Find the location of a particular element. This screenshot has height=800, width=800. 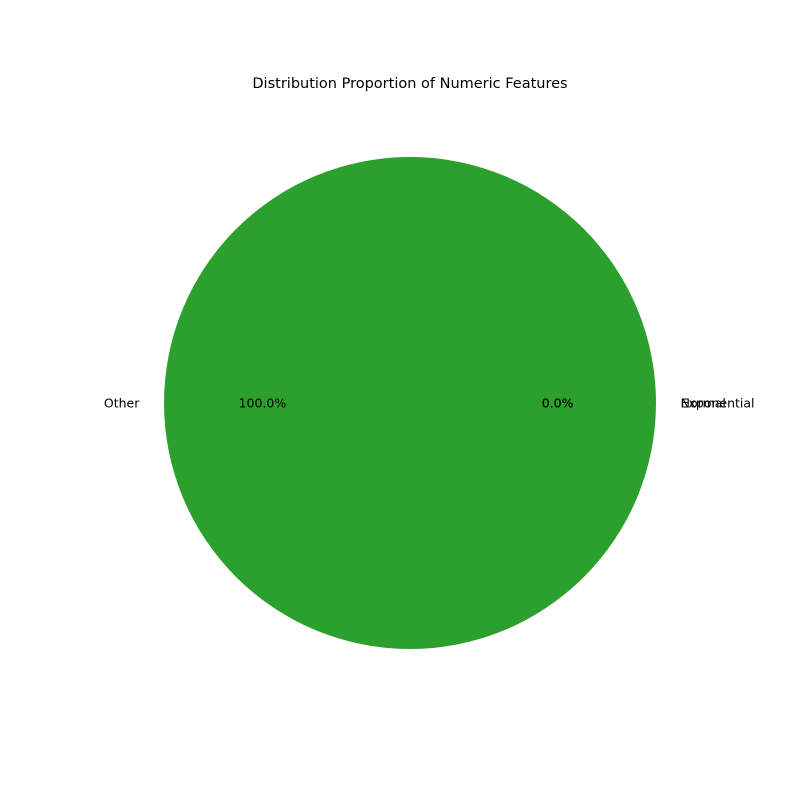

slice-label-exponential: Exponential is located at coordinates (718, 403).